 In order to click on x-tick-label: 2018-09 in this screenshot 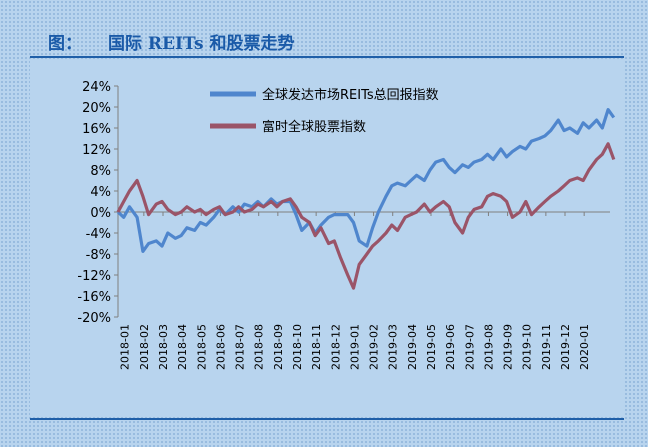, I will do `click(278, 347)`.